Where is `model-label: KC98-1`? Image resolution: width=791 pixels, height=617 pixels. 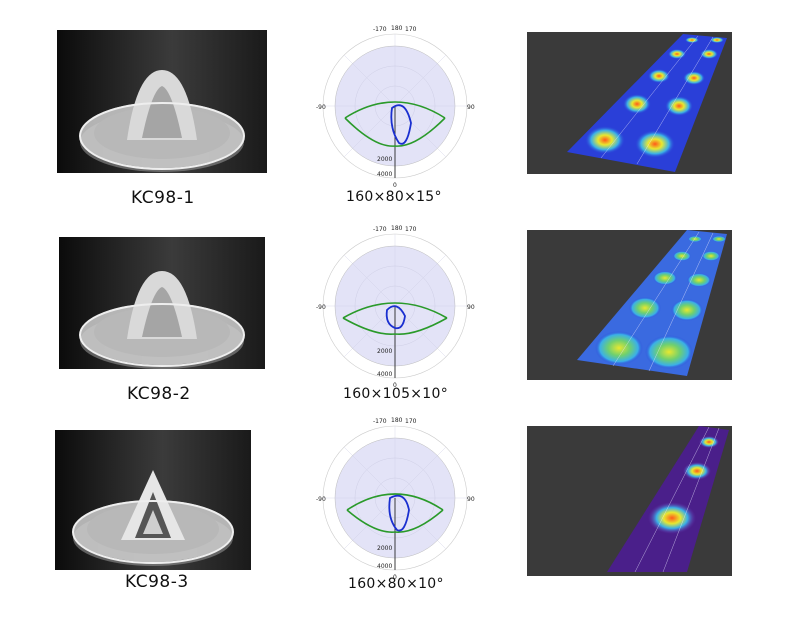 model-label: KC98-1 is located at coordinates (163, 198).